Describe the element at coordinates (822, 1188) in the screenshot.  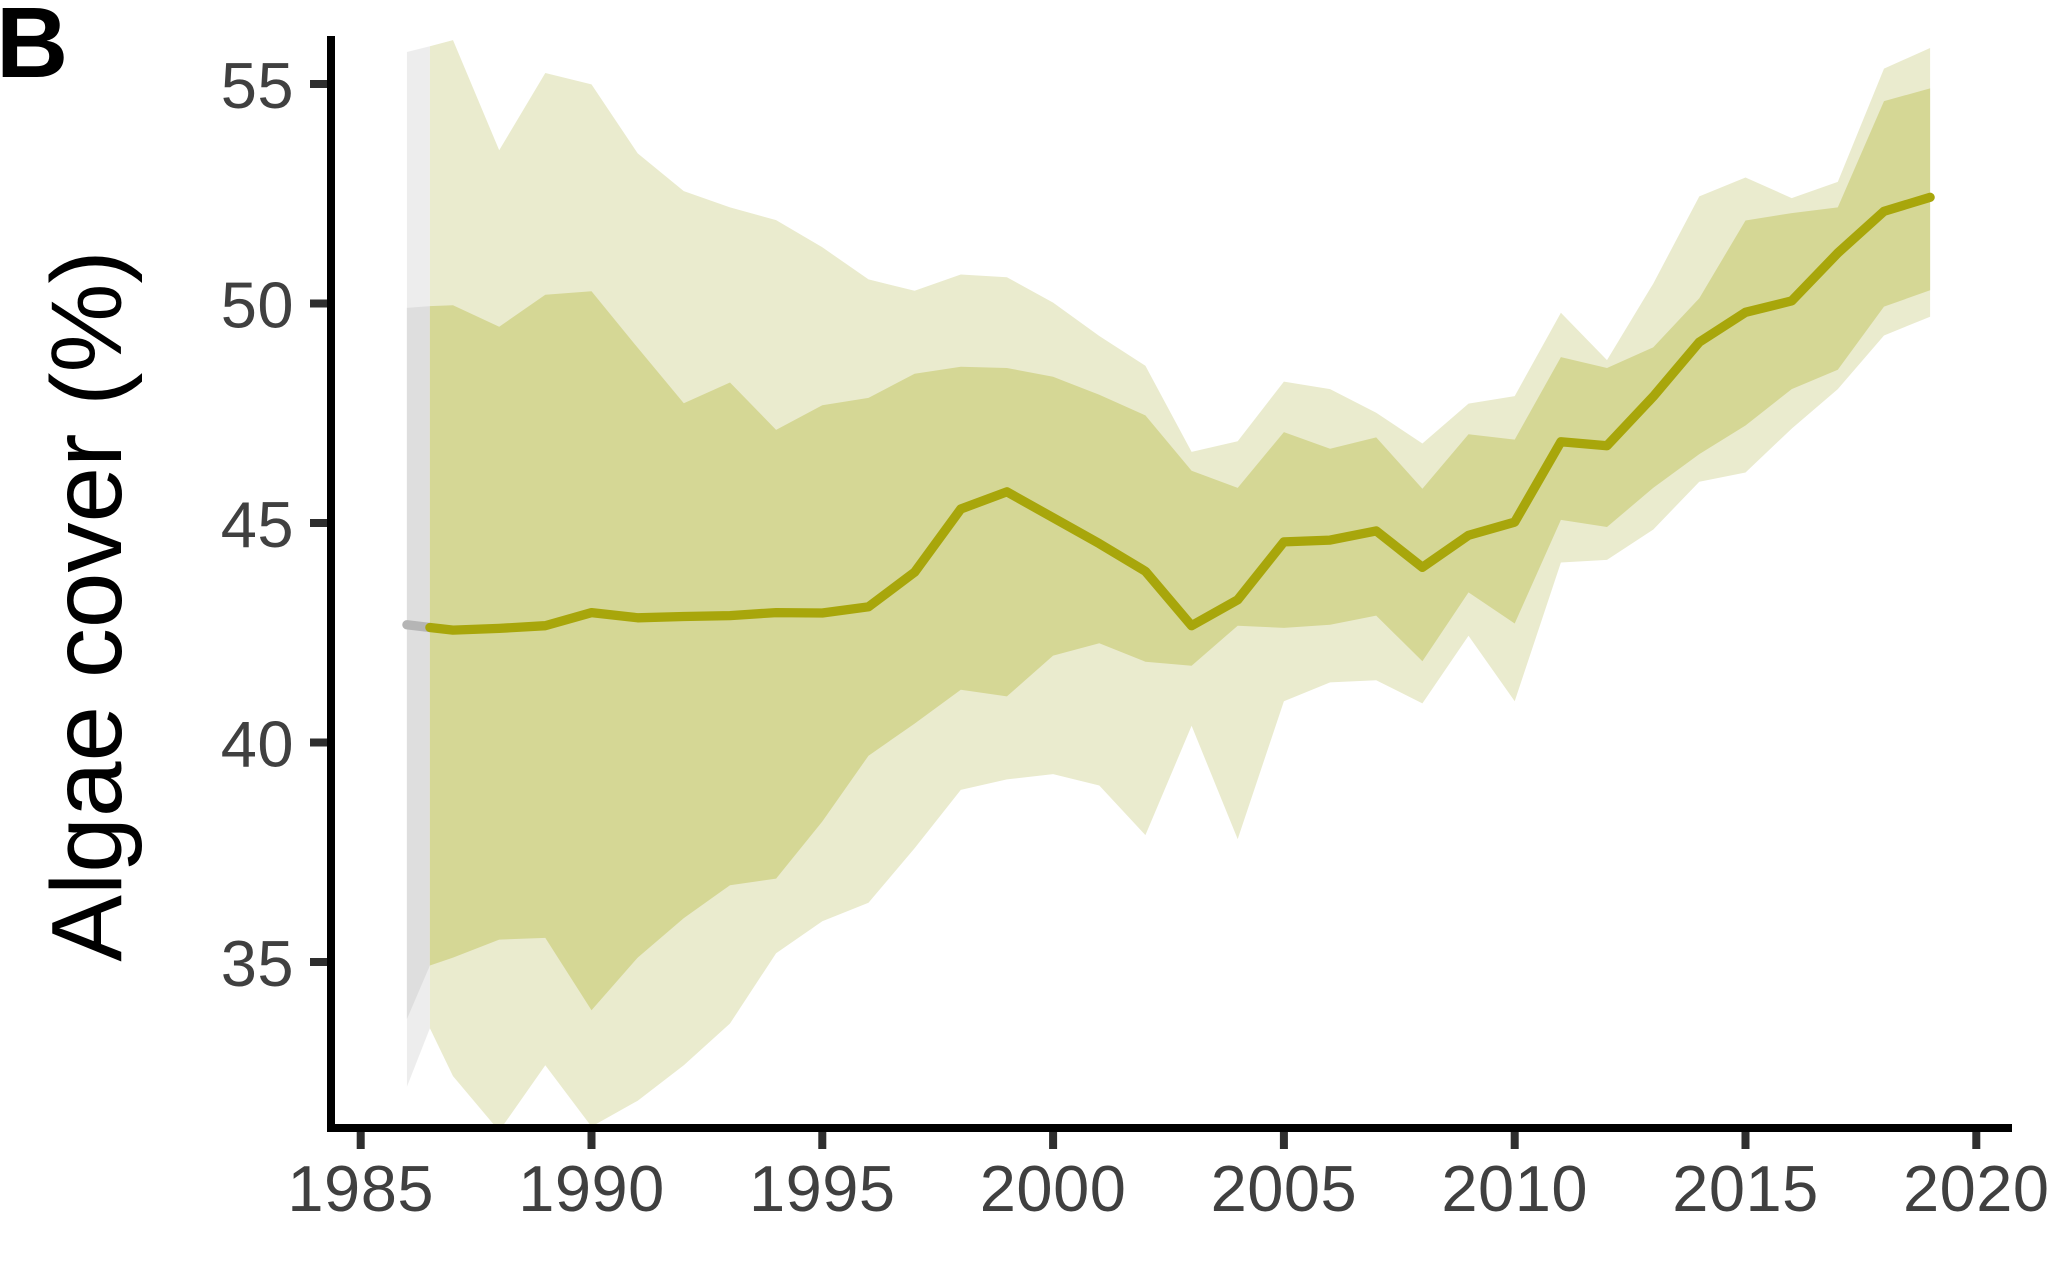
I see `svg-text: 1995` at that location.